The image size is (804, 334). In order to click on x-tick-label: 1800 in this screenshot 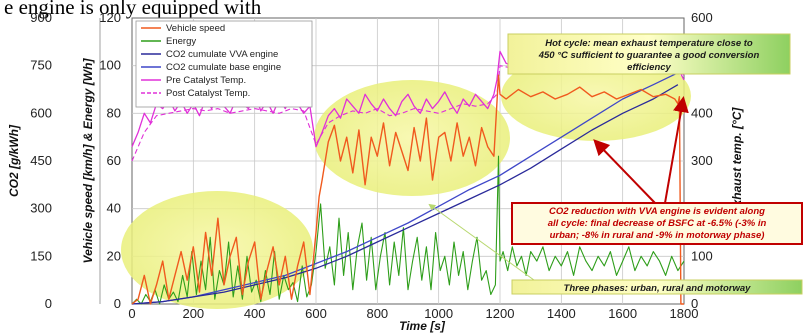, I will do `click(684, 313)`.